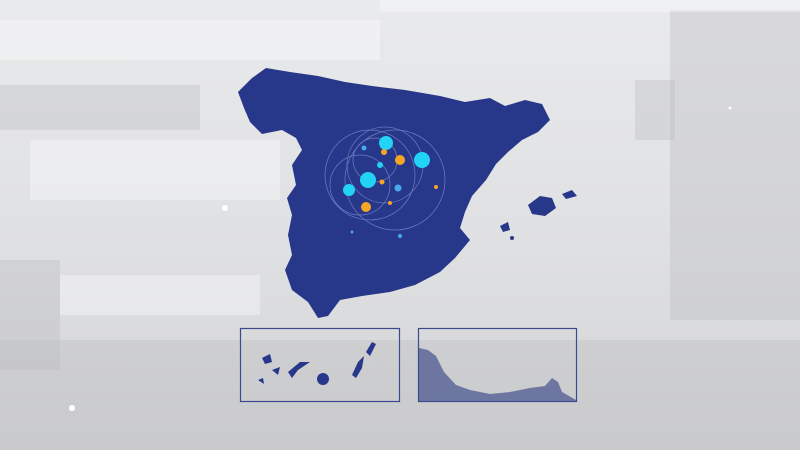  I want to click on inset-north-africa, so click(497, 365).